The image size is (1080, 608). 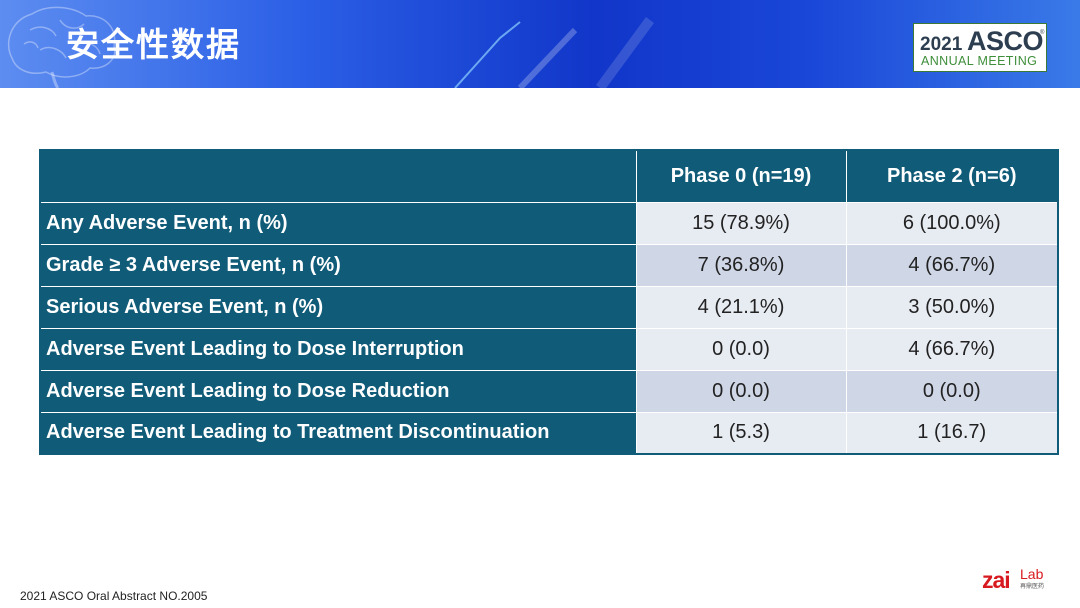 What do you see at coordinates (952, 391) in the screenshot?
I see `phase2-value: 0 (0.0)` at bounding box center [952, 391].